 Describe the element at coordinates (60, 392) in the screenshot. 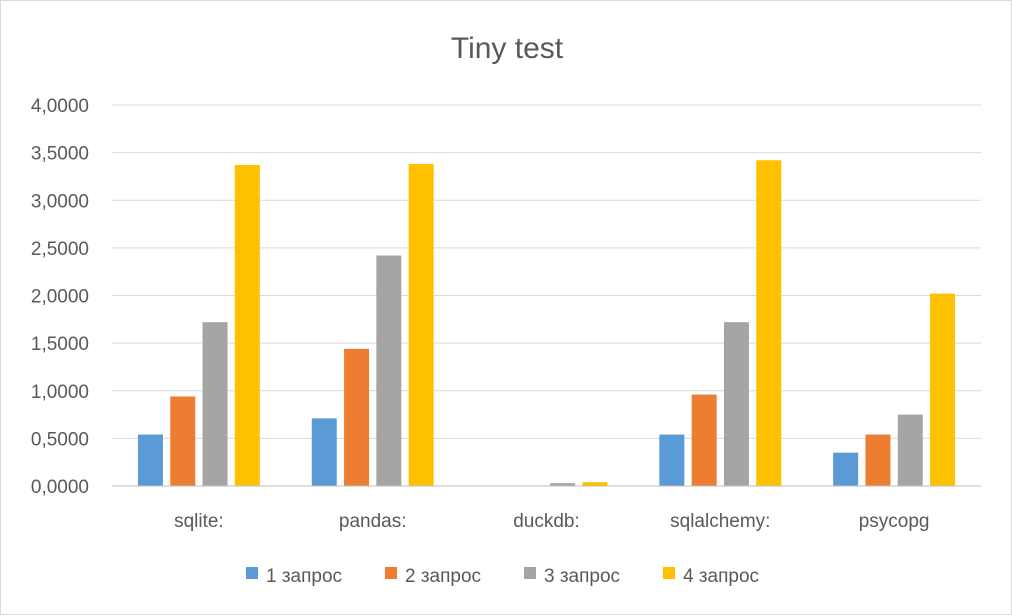

I see `y-tick-label: 1,0000` at that location.